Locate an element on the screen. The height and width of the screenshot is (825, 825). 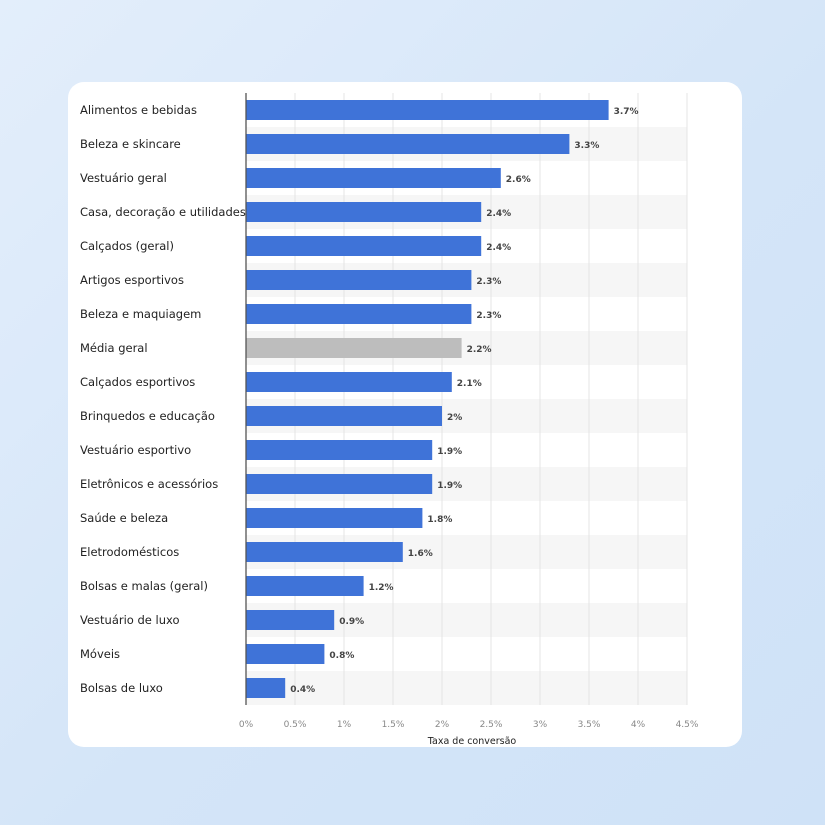
x-tick-label: 0.5% is located at coordinates (295, 725).